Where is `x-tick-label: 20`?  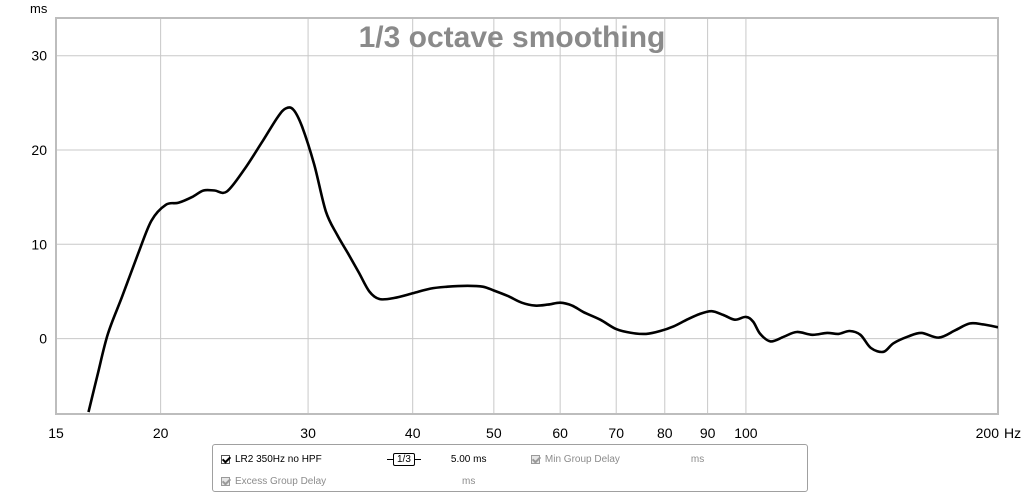 x-tick-label: 20 is located at coordinates (161, 433).